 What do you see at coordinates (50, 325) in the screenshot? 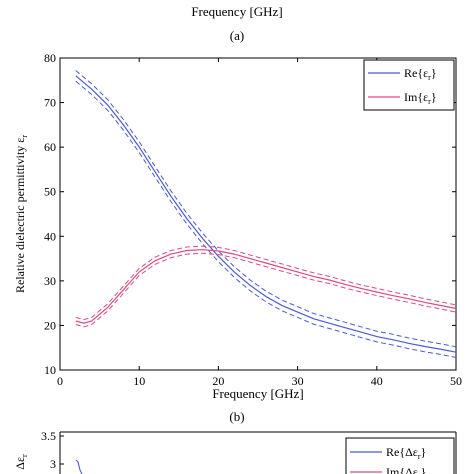
I see `y-tick-label-20: 20` at bounding box center [50, 325].